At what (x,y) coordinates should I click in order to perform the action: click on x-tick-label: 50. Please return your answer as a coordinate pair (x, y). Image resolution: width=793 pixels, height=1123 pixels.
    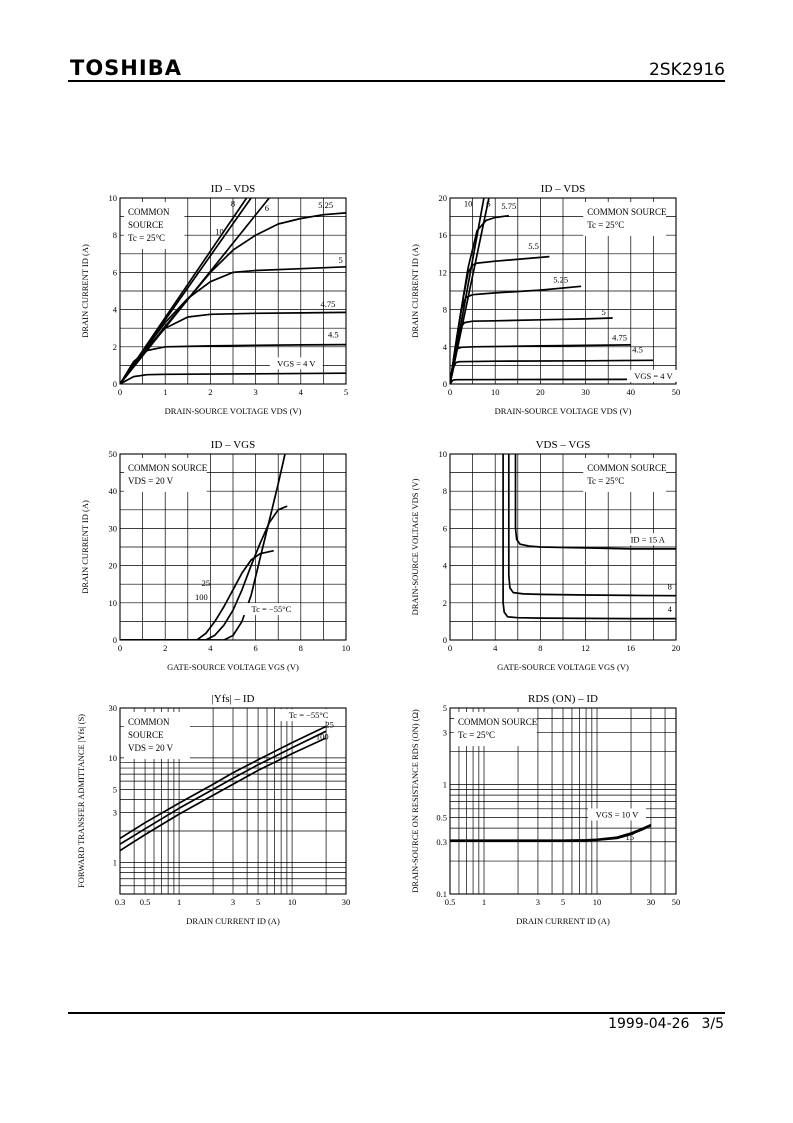
    Looking at the image, I should click on (676, 902).